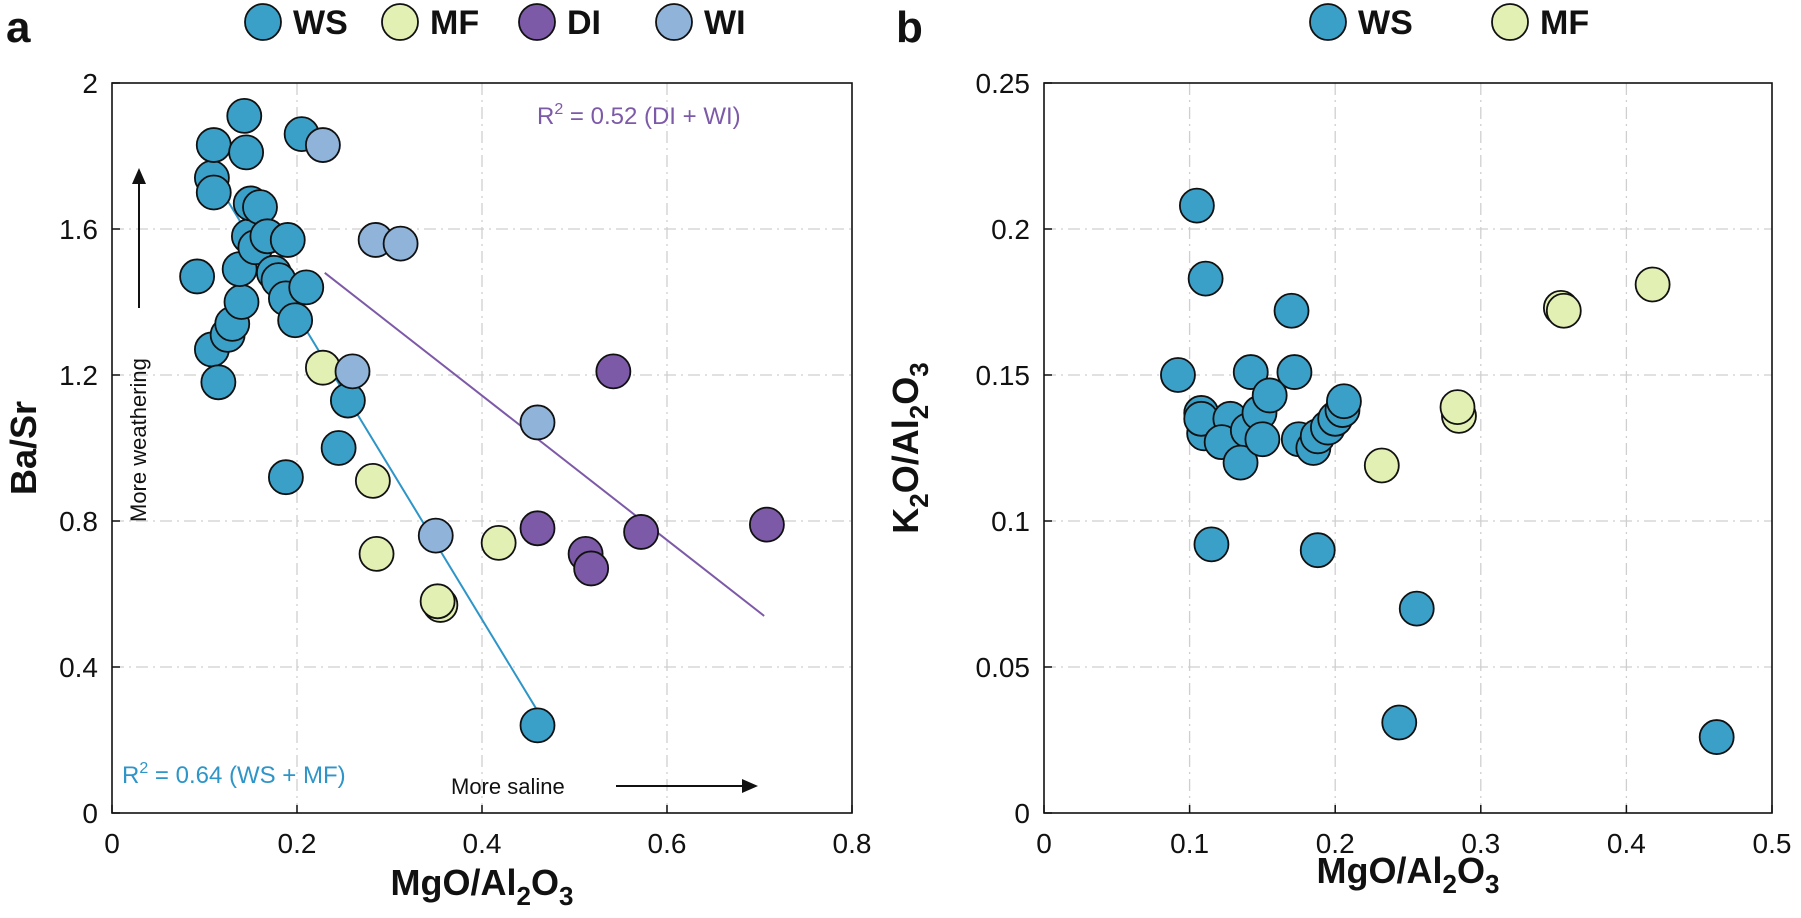  I want to click on a-xtick-label: 0.4, so click(482, 843).